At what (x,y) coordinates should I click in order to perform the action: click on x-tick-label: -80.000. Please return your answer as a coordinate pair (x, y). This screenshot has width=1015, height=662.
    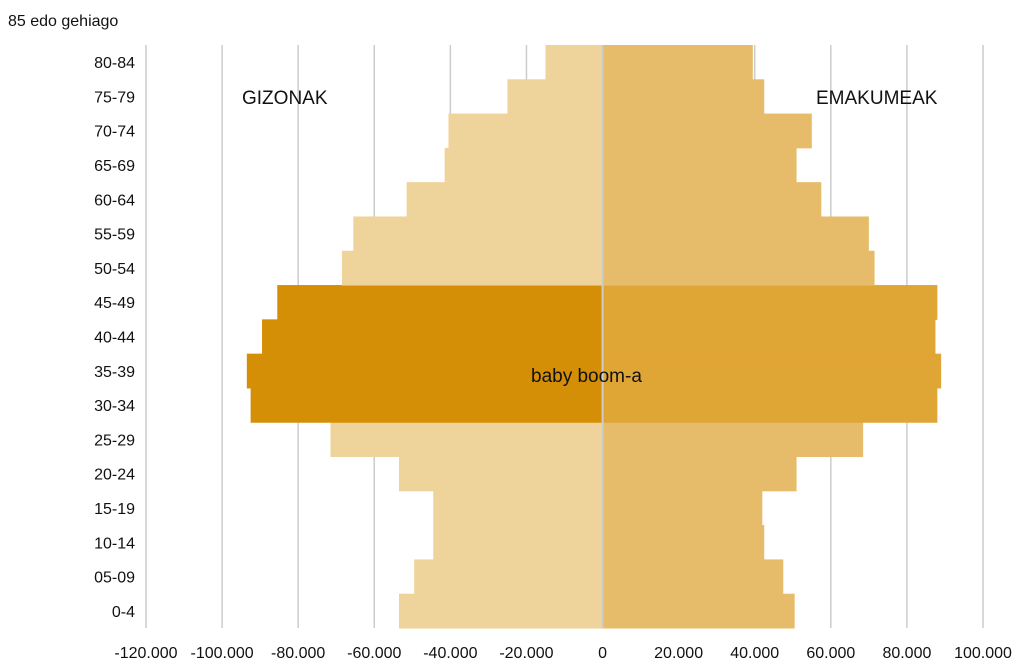
    Looking at the image, I should click on (298, 653).